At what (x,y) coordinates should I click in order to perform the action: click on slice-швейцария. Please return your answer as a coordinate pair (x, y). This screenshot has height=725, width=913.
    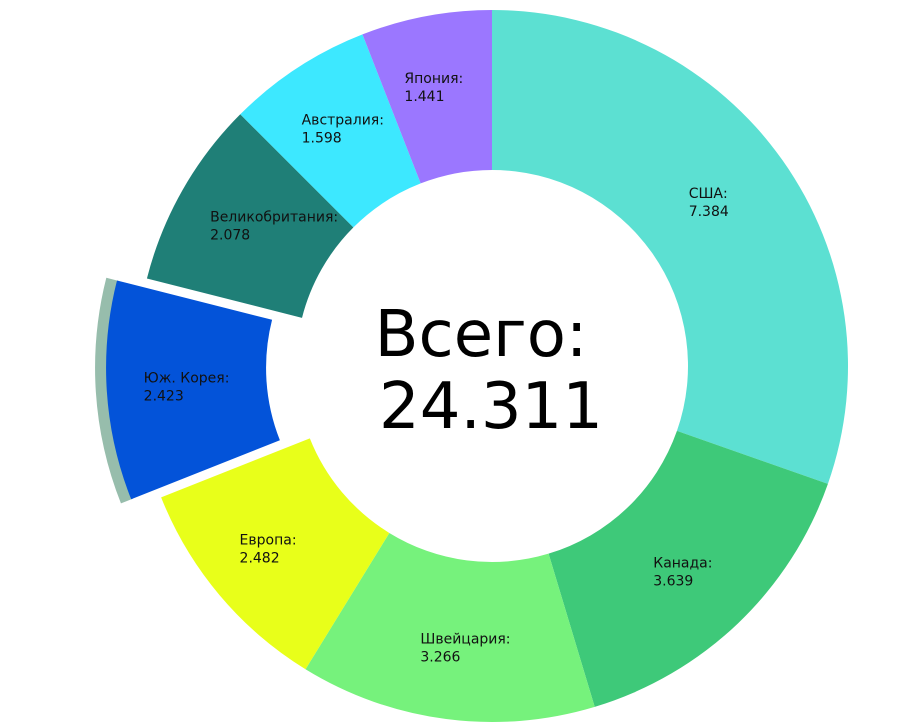
    Looking at the image, I should click on (450, 627).